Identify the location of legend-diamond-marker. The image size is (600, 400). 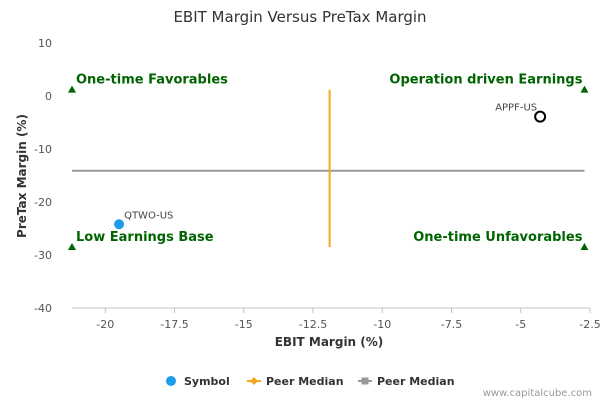
(254, 381).